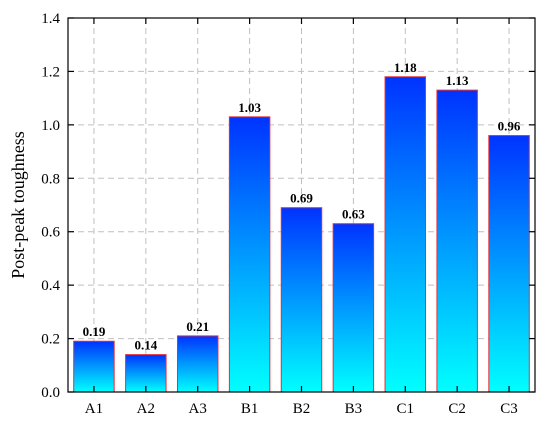  Describe the element at coordinates (509, 409) in the screenshot. I see `x-tick-label-c3: C3` at that location.